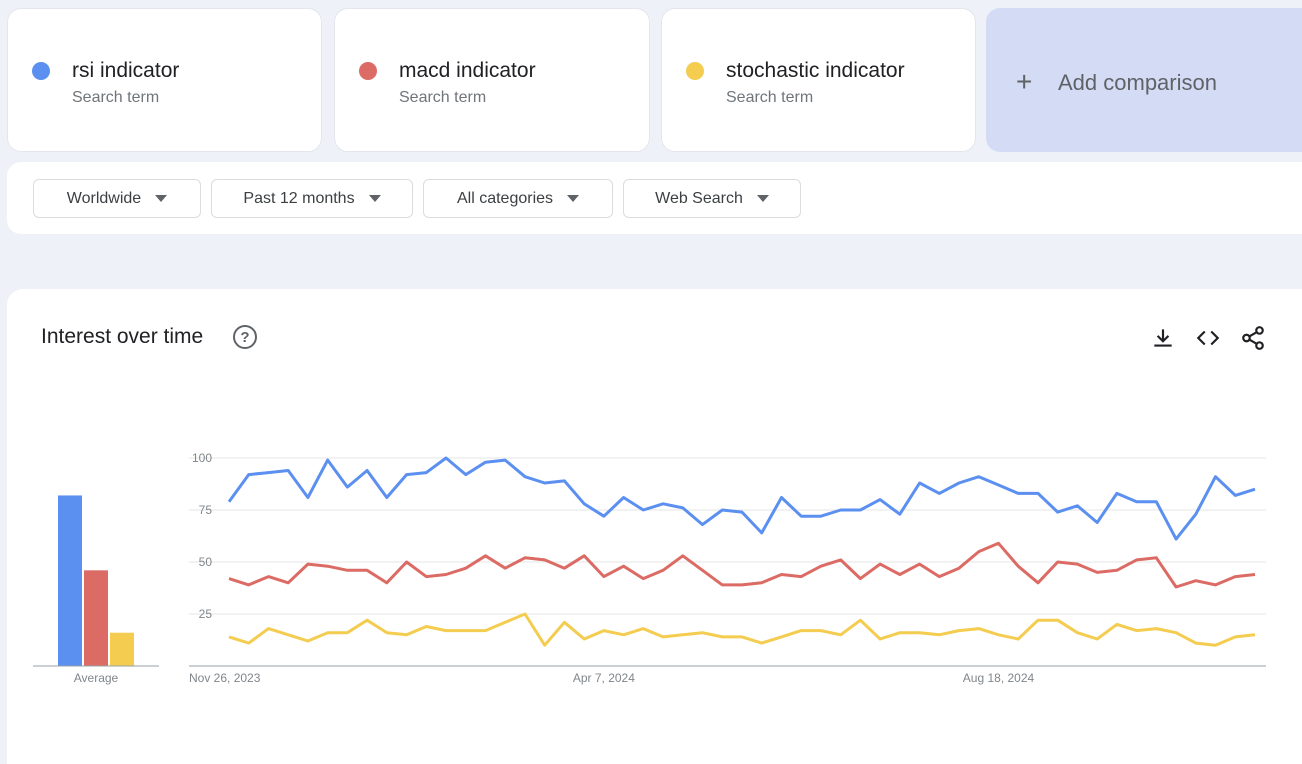 The height and width of the screenshot is (764, 1302). What do you see at coordinates (206, 510) in the screenshot?
I see `y-tick-label: 75` at bounding box center [206, 510].